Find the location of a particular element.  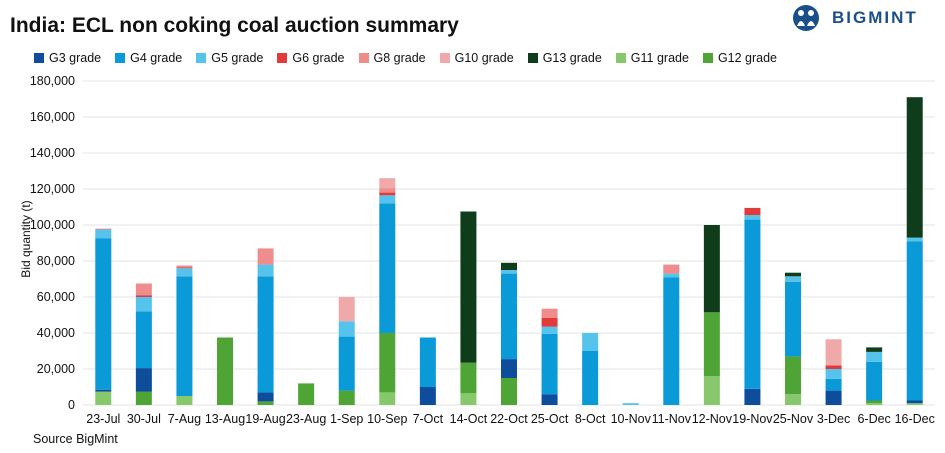

x-tick-label: 12-Nov is located at coordinates (712, 419).